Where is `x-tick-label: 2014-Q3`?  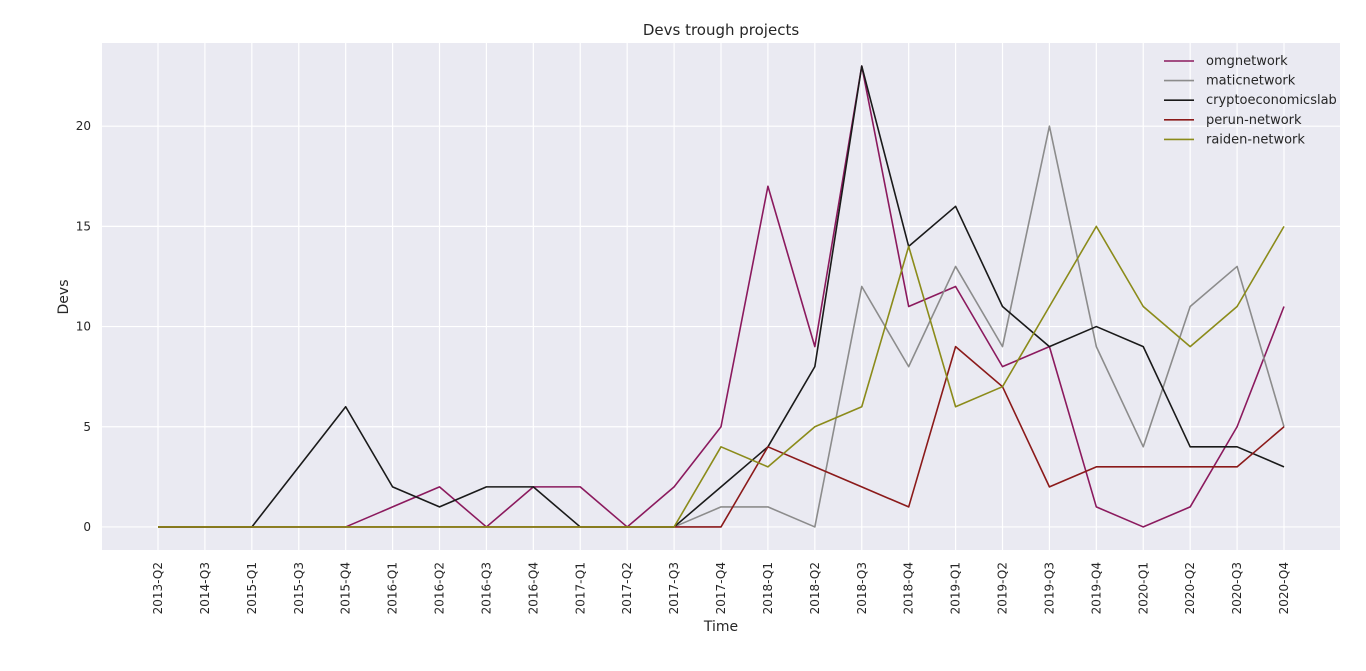 x-tick-label: 2014-Q3 is located at coordinates (205, 588).